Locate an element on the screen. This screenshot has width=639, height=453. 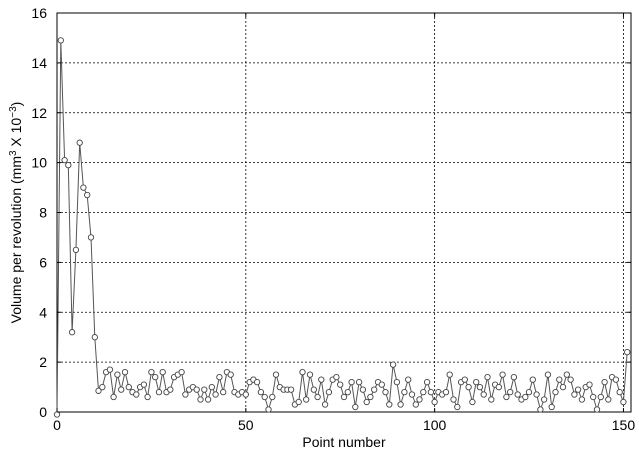
y-axis-label-mid: X 10 is located at coordinates (16, 134).